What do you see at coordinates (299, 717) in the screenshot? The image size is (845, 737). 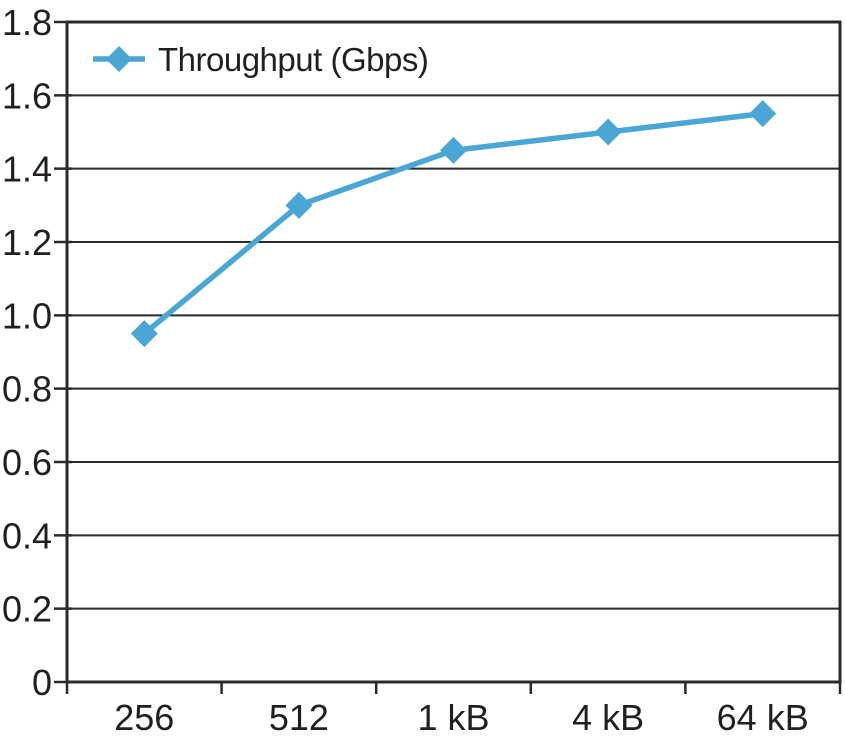 I see `x-tick-label: 512` at bounding box center [299, 717].